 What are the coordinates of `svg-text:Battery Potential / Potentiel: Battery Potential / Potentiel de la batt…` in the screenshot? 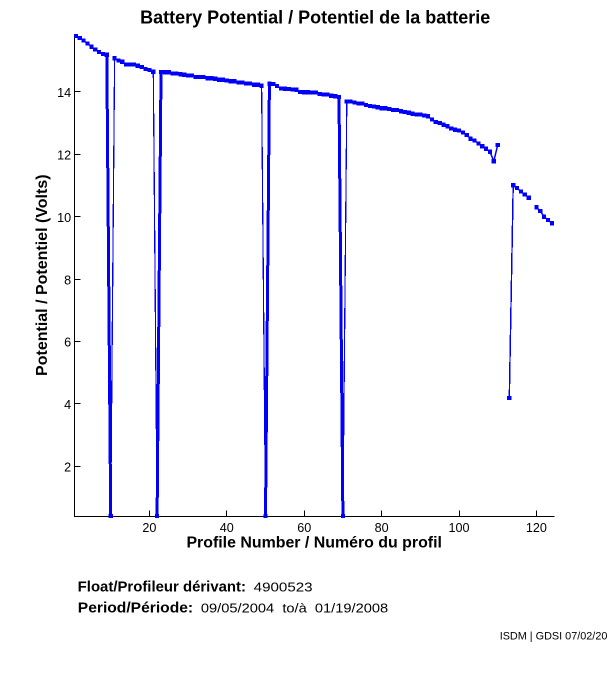 It's located at (315, 18).